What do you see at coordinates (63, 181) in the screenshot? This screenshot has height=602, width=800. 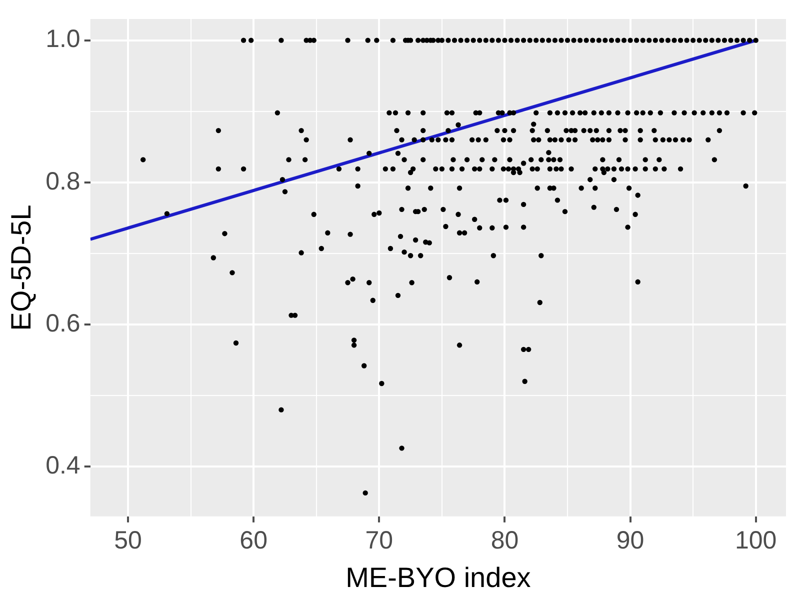 I see `y-tick-label: 0.8` at bounding box center [63, 181].